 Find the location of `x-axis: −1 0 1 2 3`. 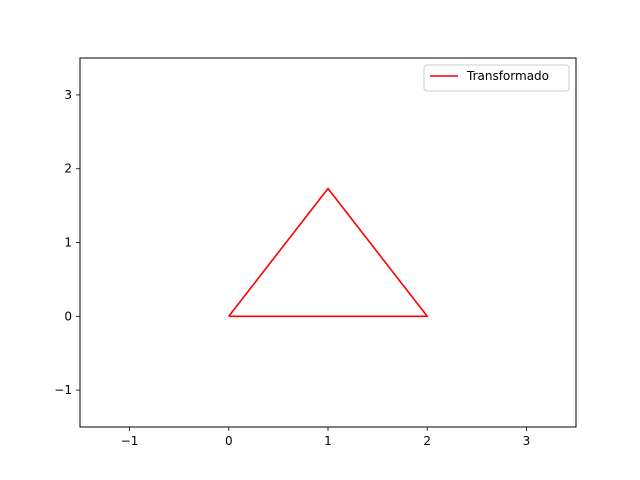

x-axis: −1 0 1 2 3 is located at coordinates (325, 437).